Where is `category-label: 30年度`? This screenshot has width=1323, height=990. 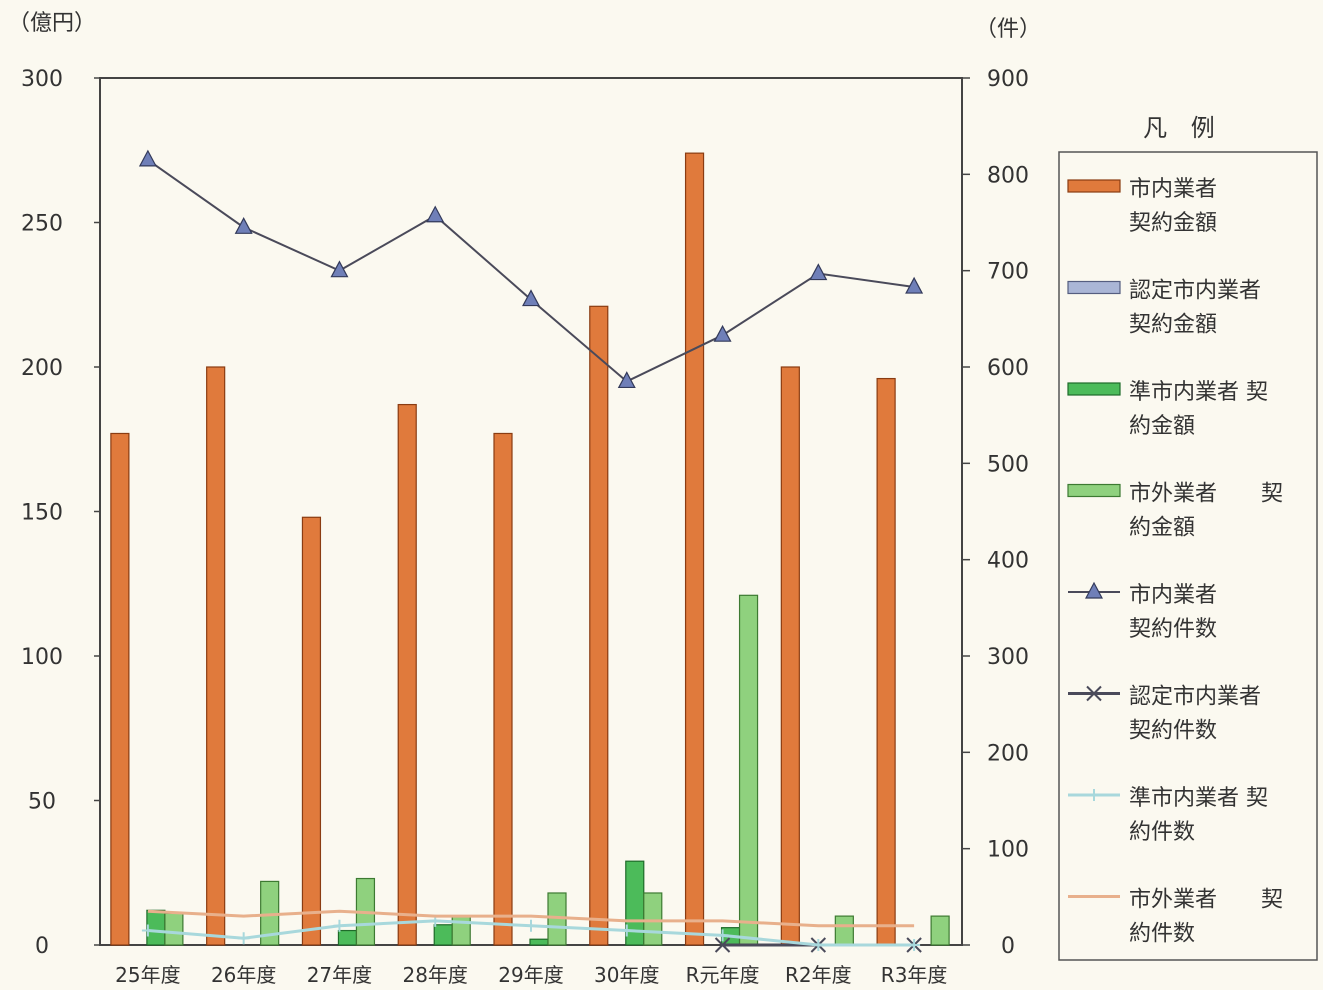
category-label: 30年度 is located at coordinates (626, 975).